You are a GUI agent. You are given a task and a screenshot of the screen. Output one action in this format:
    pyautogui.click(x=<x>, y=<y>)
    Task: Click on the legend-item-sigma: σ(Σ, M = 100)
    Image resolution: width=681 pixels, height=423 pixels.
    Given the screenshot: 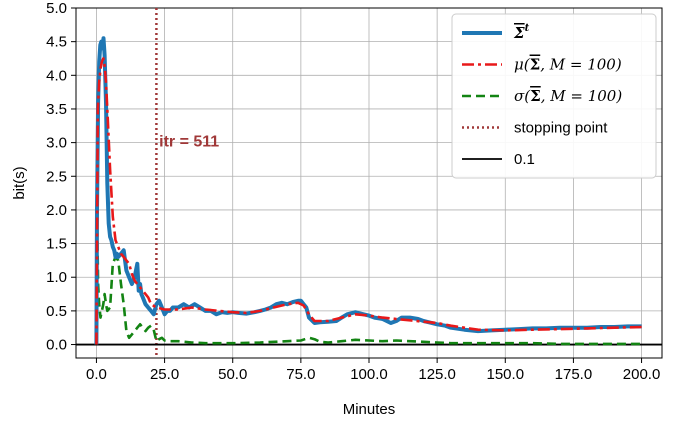 What is the action you would take?
    pyautogui.click(x=542, y=96)
    